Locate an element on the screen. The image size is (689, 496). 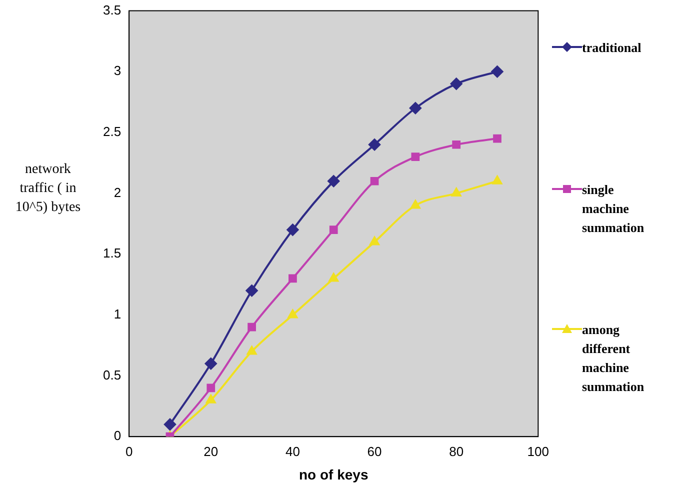
y-tick-label: 1.5 is located at coordinates (112, 253).